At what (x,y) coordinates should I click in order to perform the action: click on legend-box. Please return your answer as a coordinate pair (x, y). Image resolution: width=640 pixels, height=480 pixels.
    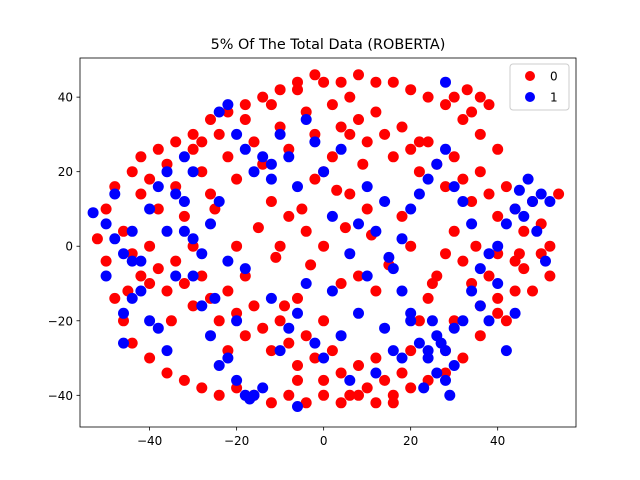
    Looking at the image, I should click on (539, 87).